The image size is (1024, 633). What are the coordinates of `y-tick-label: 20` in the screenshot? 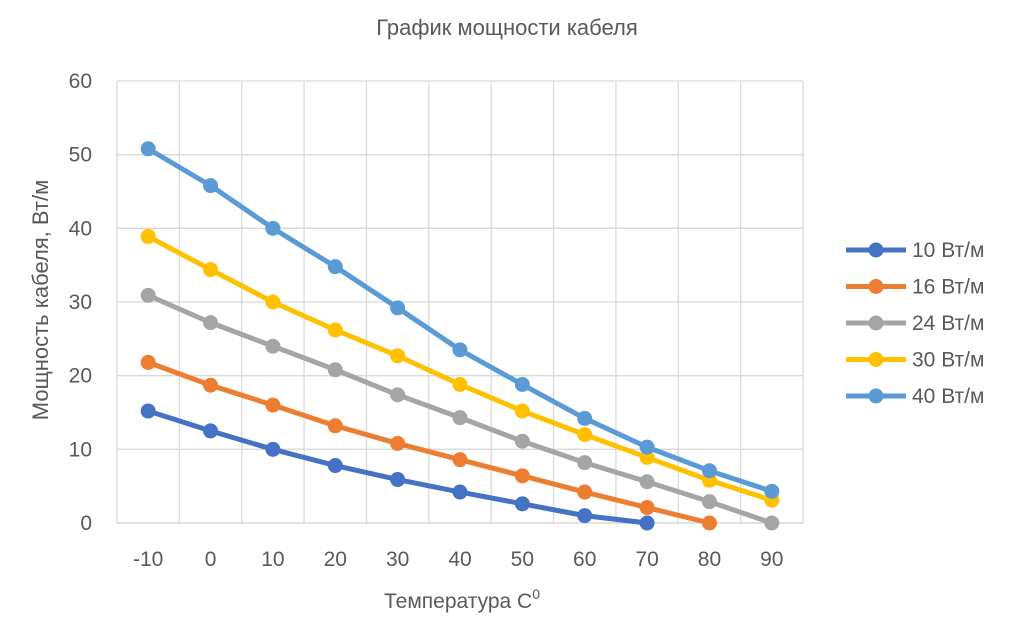 It's located at (80, 376).